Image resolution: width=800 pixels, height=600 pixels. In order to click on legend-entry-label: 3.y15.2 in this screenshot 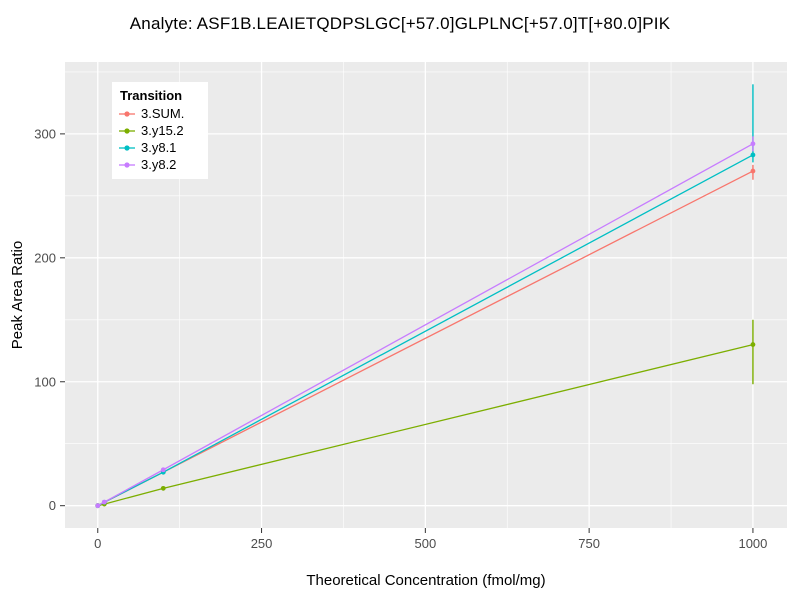, I will do `click(162, 130)`.